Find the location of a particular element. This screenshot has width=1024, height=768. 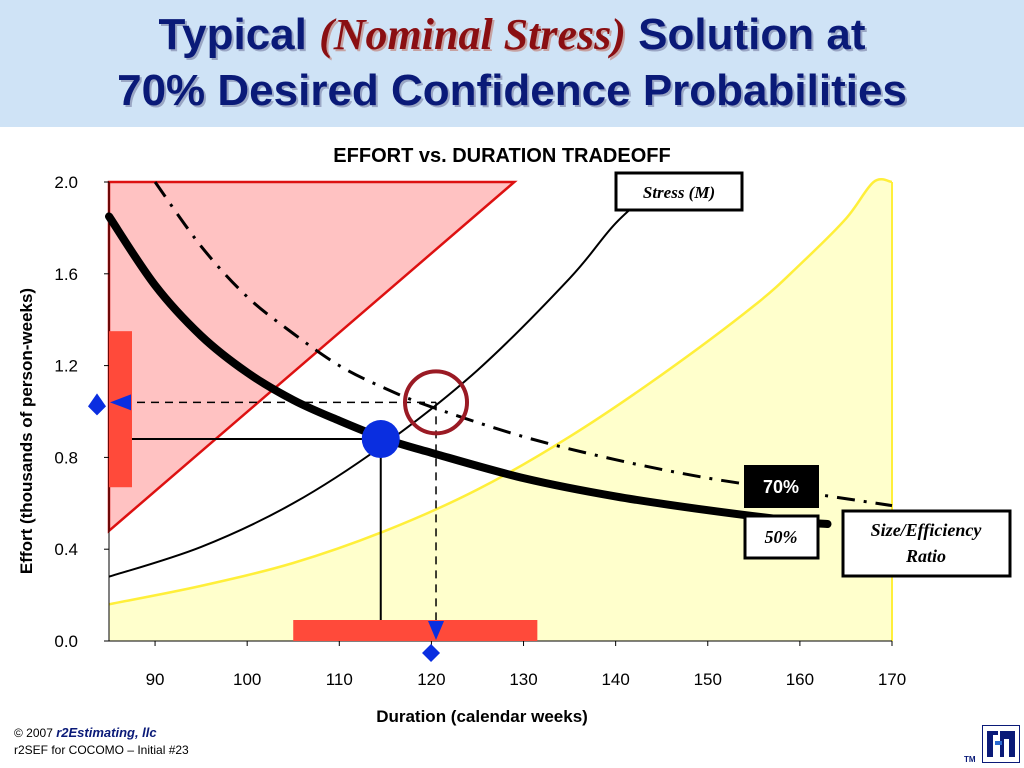

company-logo-icon is located at coordinates (1001, 744).